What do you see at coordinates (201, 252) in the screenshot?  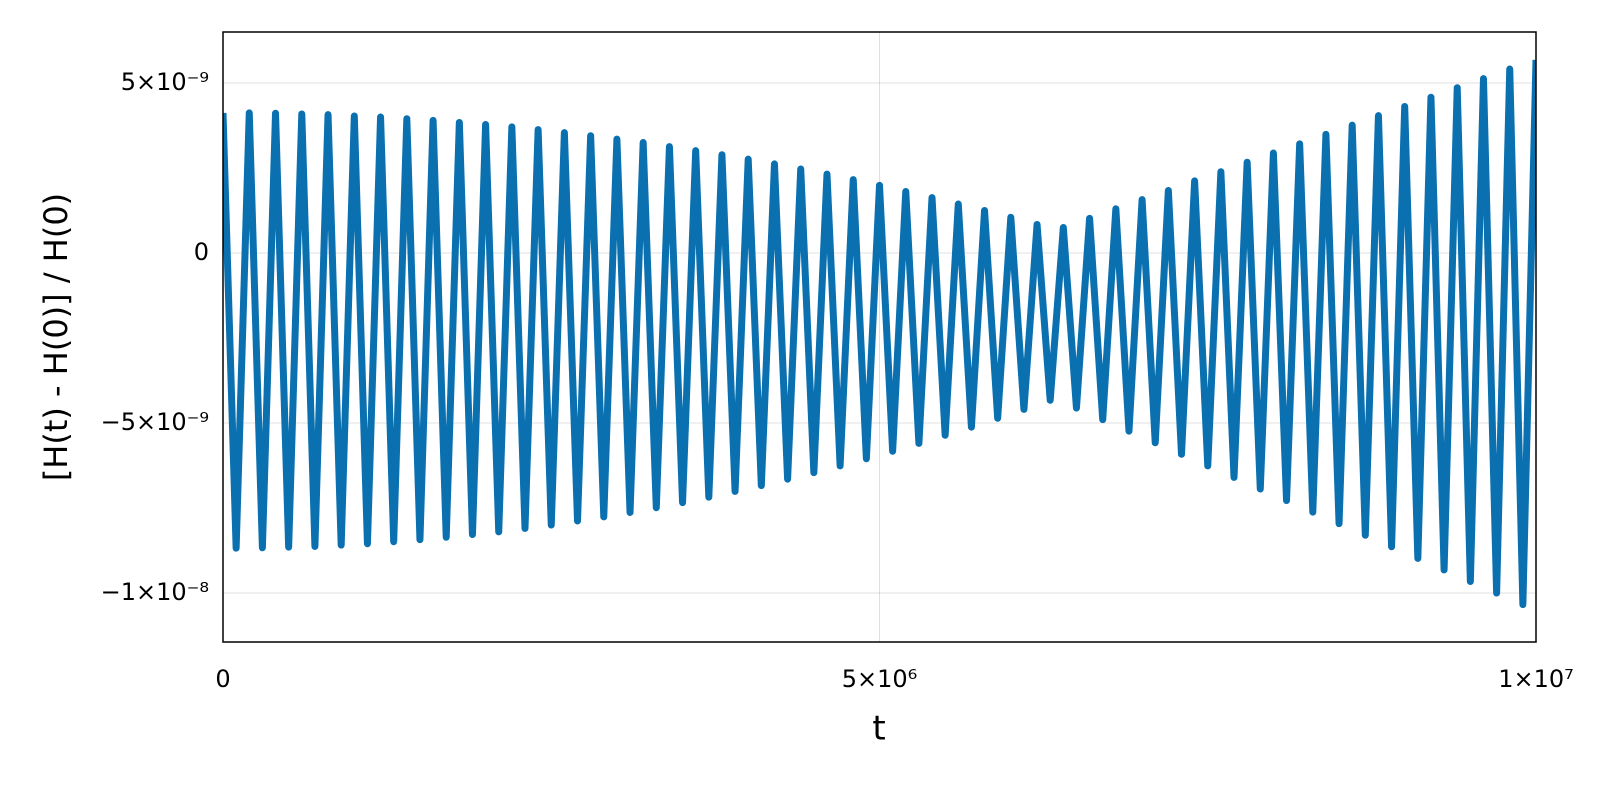 I see `y-tick-label: 0` at bounding box center [201, 252].